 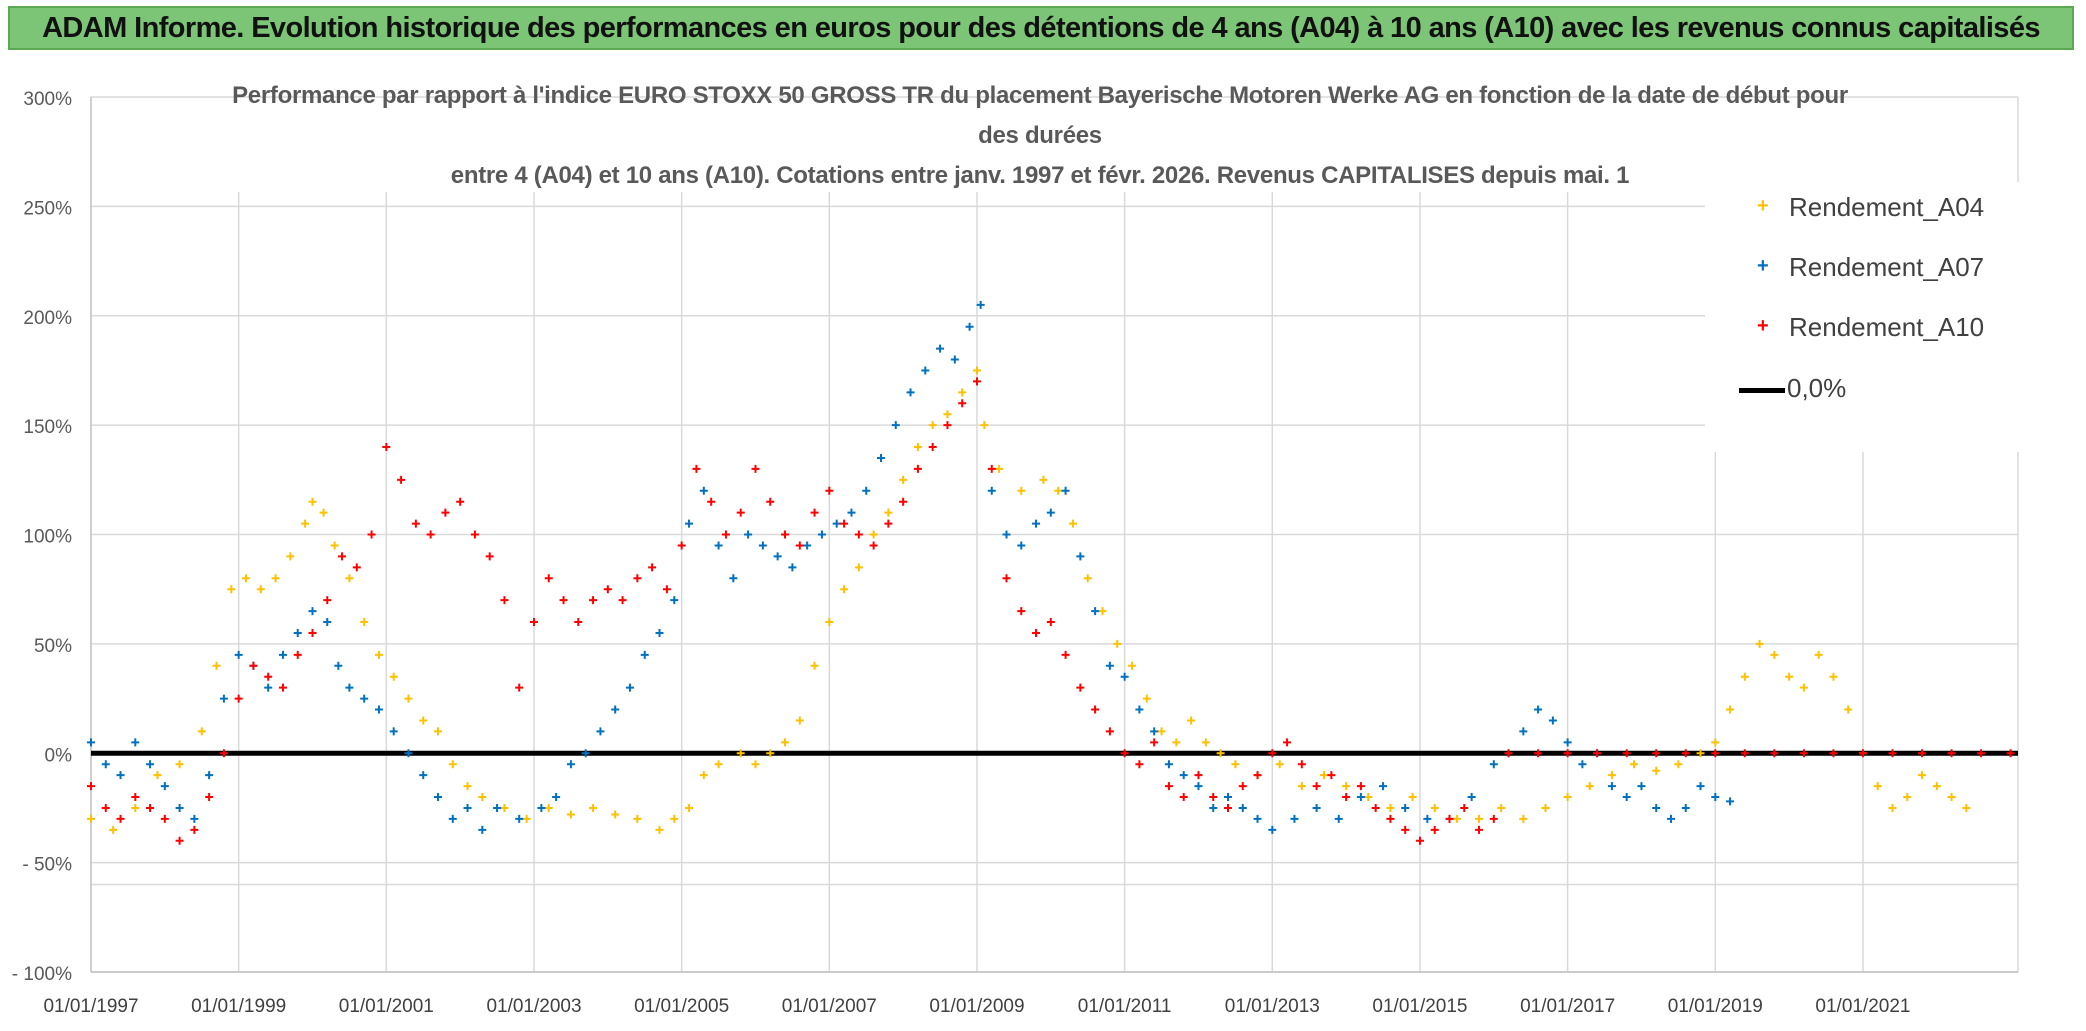 I want to click on x-tick-label: 01/01/2003, so click(x=533, y=1006).